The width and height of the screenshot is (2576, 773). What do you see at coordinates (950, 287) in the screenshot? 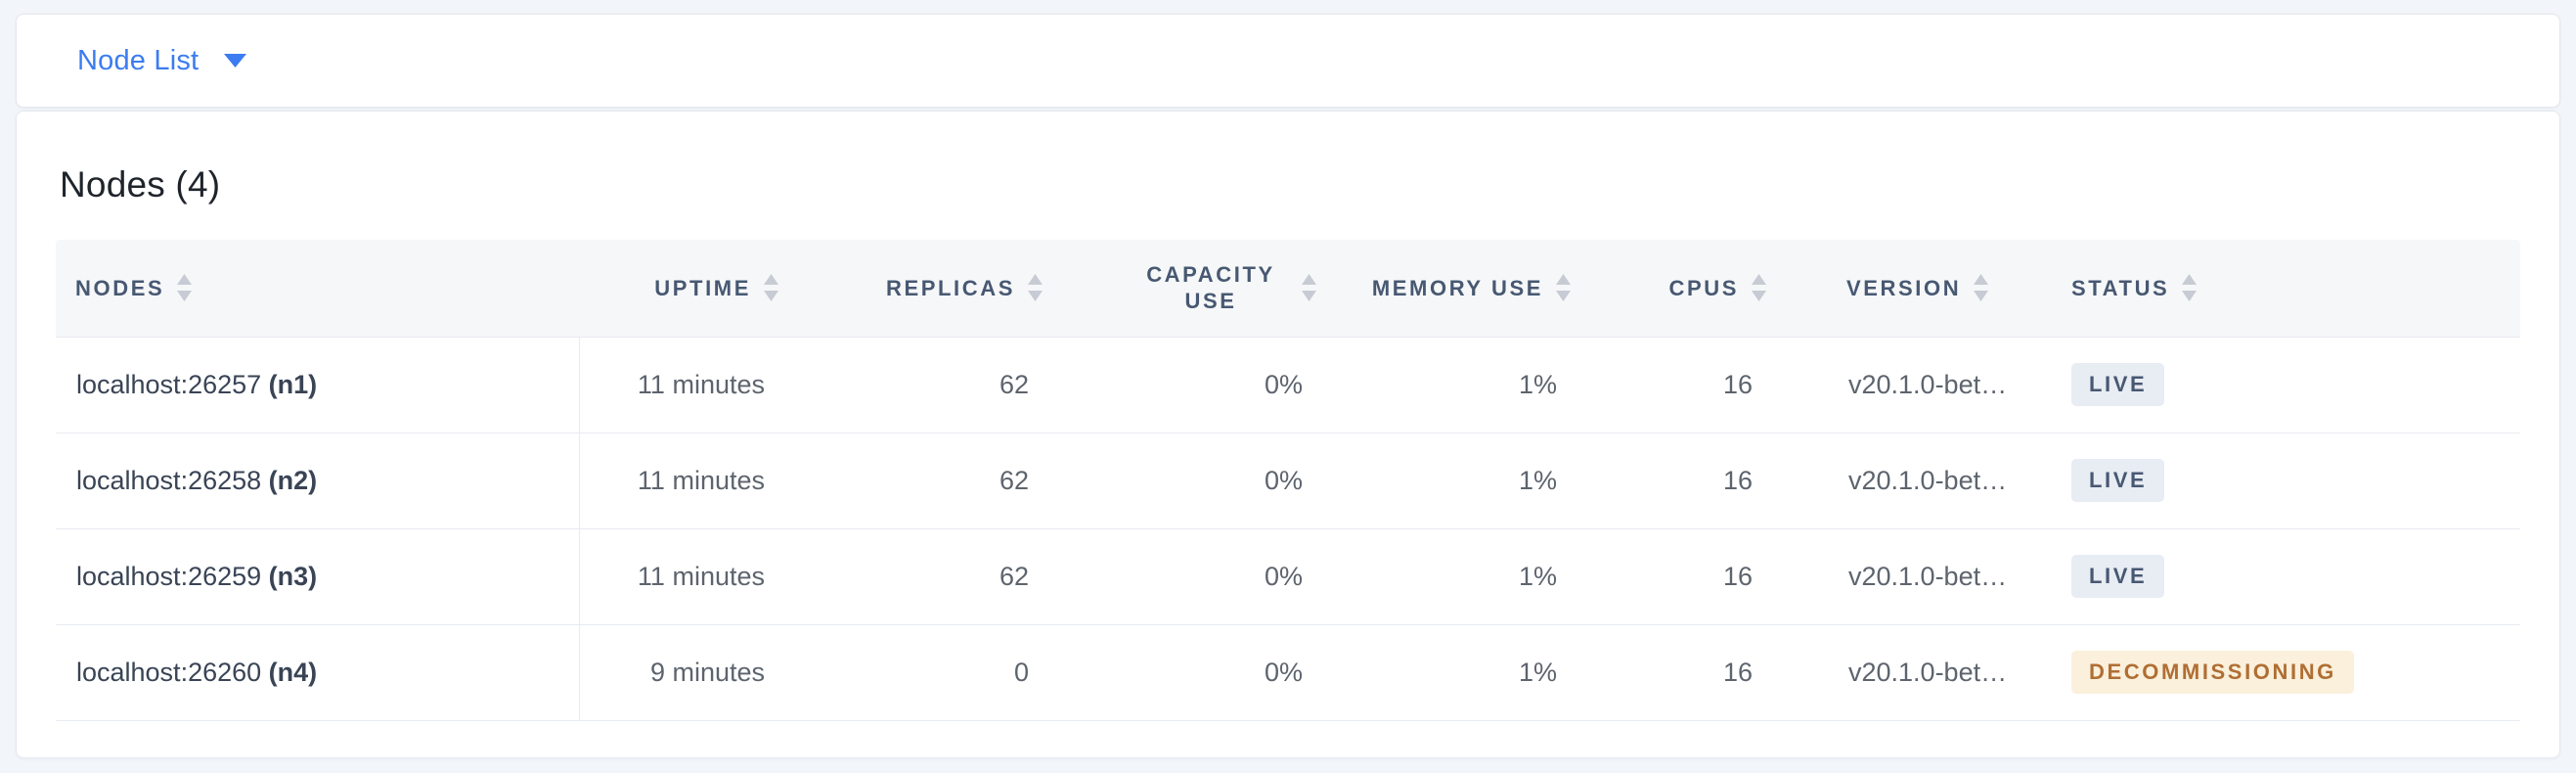
I see `column-label: REPLICAS` at bounding box center [950, 287].